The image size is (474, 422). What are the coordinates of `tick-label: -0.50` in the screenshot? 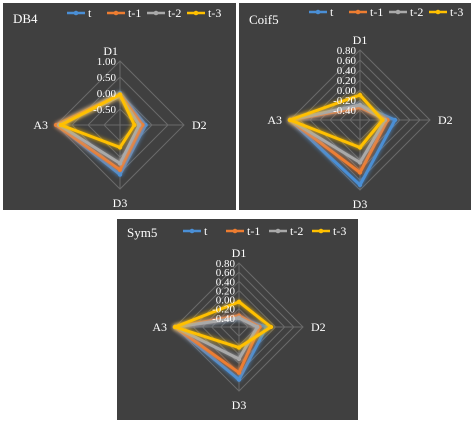 It's located at (104, 110).